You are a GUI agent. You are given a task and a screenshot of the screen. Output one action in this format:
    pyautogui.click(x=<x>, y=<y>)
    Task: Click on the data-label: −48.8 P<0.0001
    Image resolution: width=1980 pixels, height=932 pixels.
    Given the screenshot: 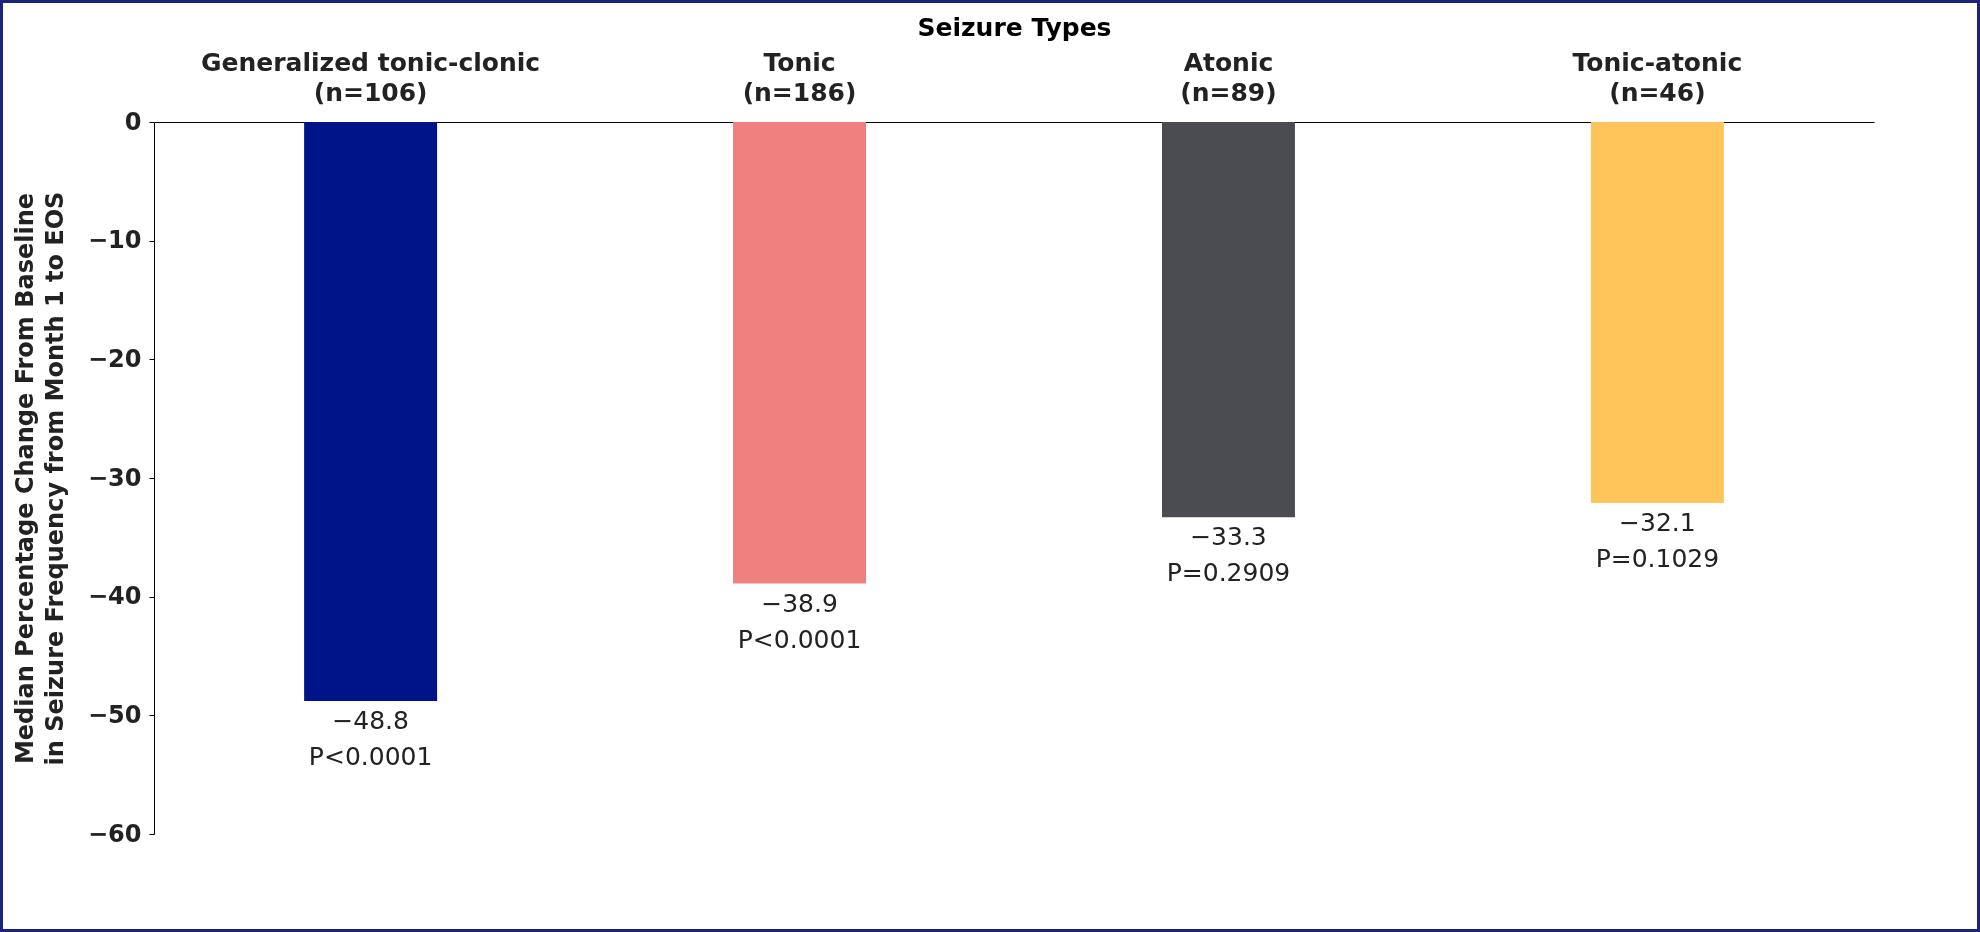 What is the action you would take?
    pyautogui.click(x=370, y=739)
    